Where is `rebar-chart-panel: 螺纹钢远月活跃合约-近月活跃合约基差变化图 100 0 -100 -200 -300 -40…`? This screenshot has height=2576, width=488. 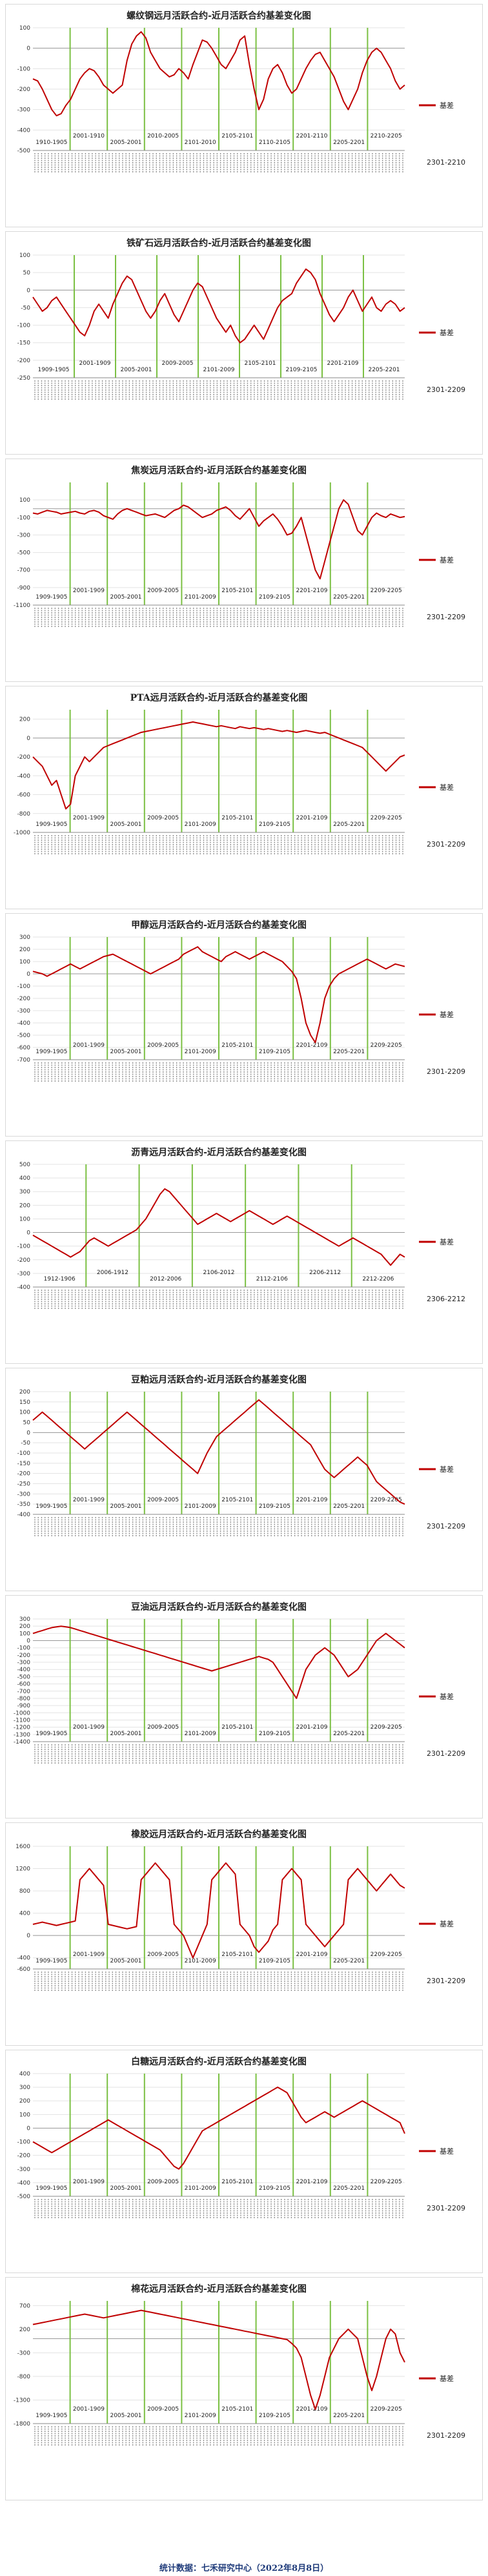
rebar-chart-panel: 螺纹钢远月活跃合约-近月活跃合约基差变化图 100 0 -100 -200 -300 -40… is located at coordinates (244, 115).